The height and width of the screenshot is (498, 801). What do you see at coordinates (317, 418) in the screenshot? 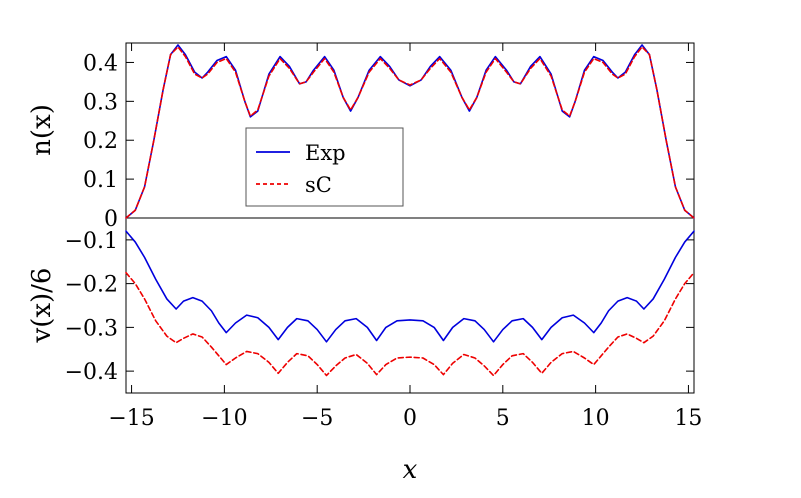
I see `x-tick-label: −5` at bounding box center [317, 418].